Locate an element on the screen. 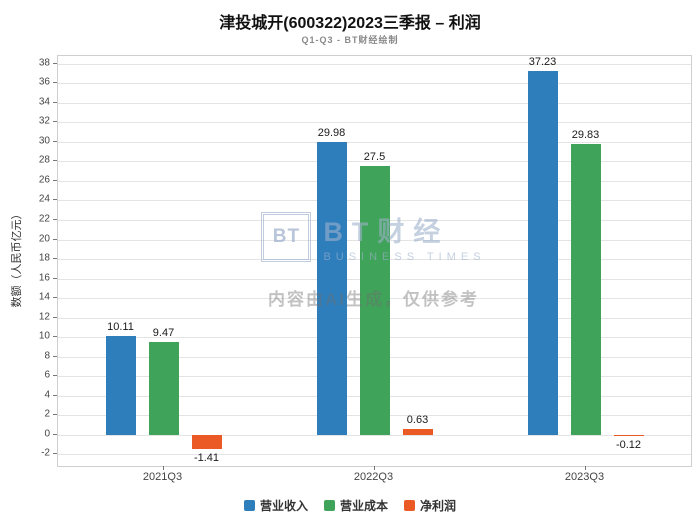  legend-item-2: 净利润 is located at coordinates (430, 505).